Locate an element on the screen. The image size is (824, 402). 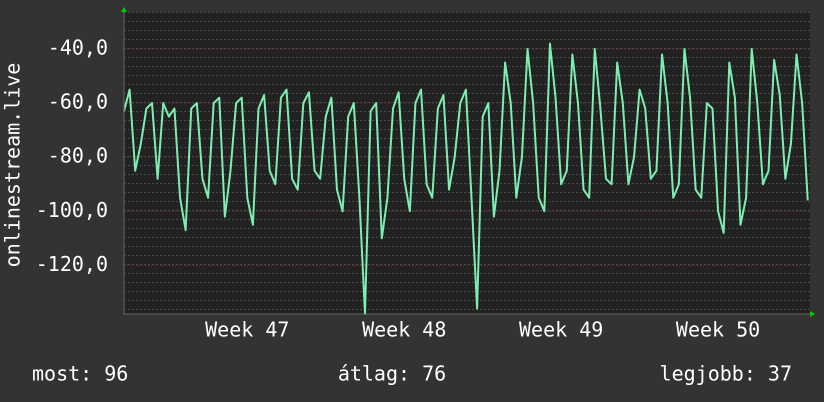
y-arrow is located at coordinates (124, 9).